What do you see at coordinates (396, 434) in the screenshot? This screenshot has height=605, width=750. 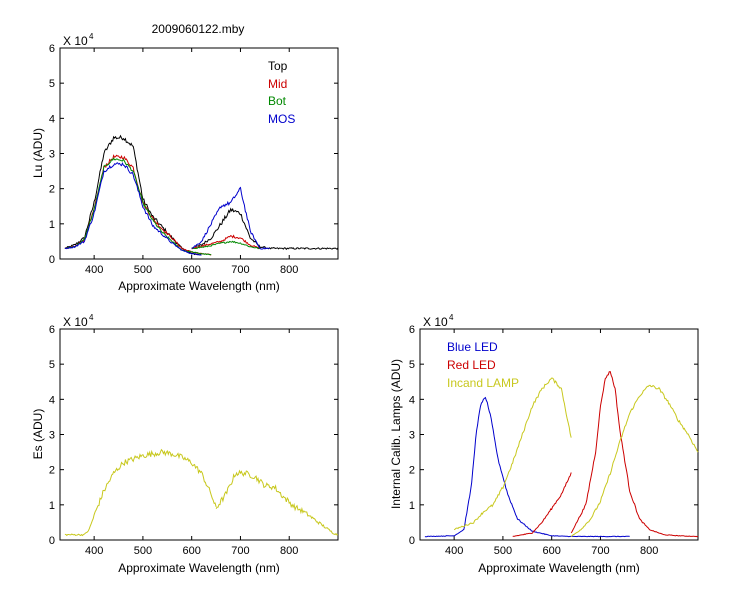 I see `y-axis-label: Internal Calib. Lamps (ADU)` at bounding box center [396, 434].